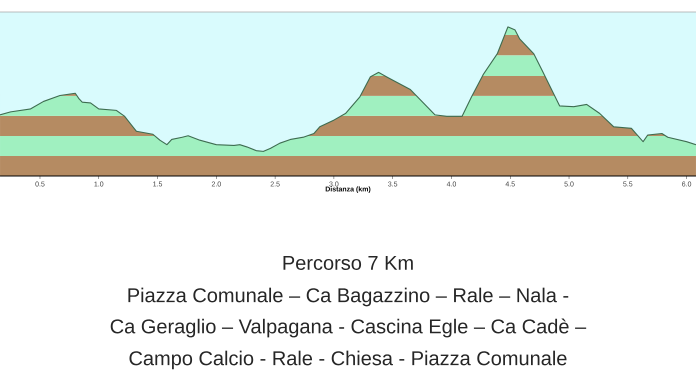 The image size is (696, 385). What do you see at coordinates (348, 263) in the screenshot?
I see `text: Percorso 7 Km` at bounding box center [348, 263].